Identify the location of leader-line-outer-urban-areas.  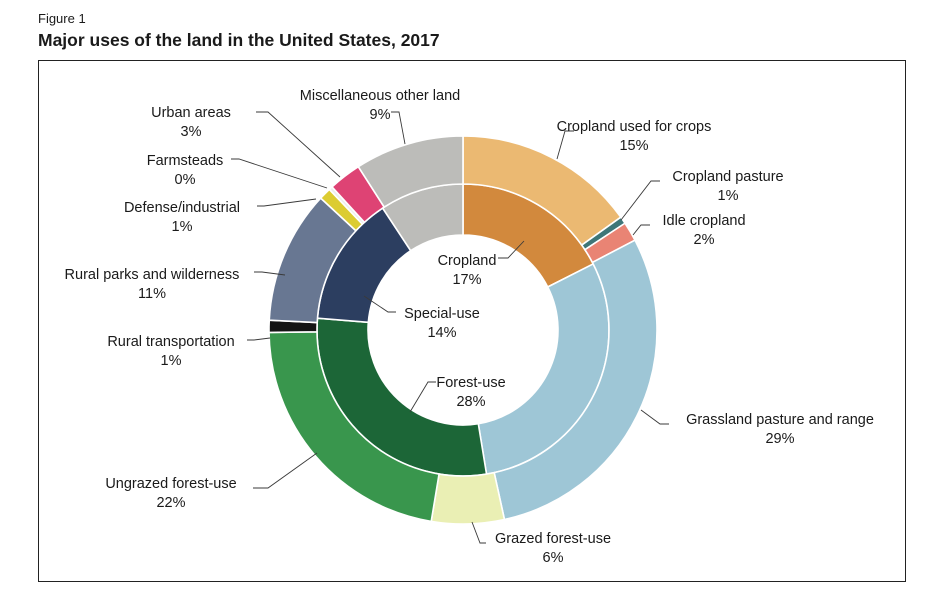
(298, 144).